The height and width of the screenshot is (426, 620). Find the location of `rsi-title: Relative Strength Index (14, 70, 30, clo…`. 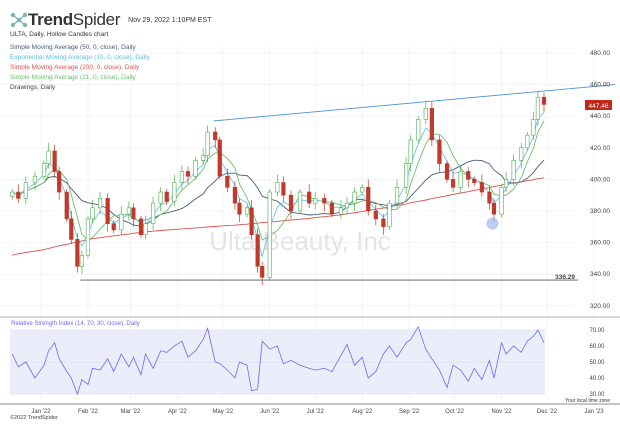

rsi-title: Relative Strength Index (14, 70, 30, clo… is located at coordinates (75, 324).